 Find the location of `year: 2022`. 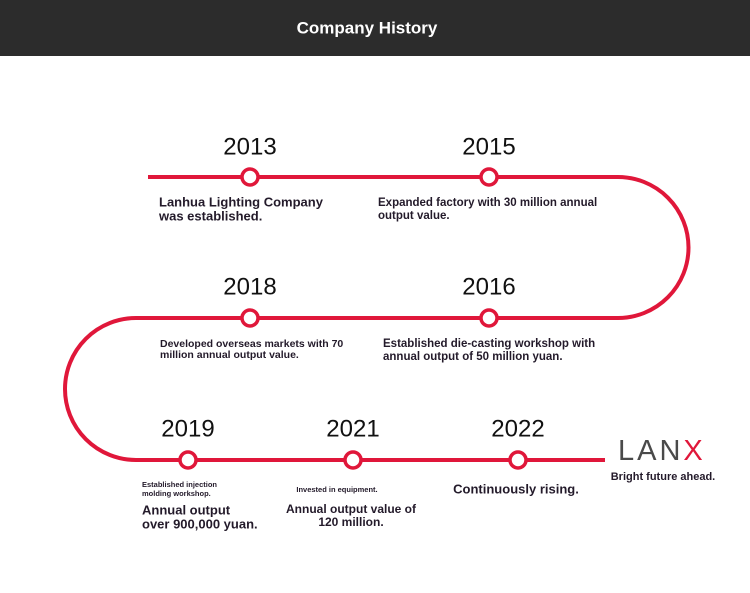

year: 2022 is located at coordinates (517, 428).